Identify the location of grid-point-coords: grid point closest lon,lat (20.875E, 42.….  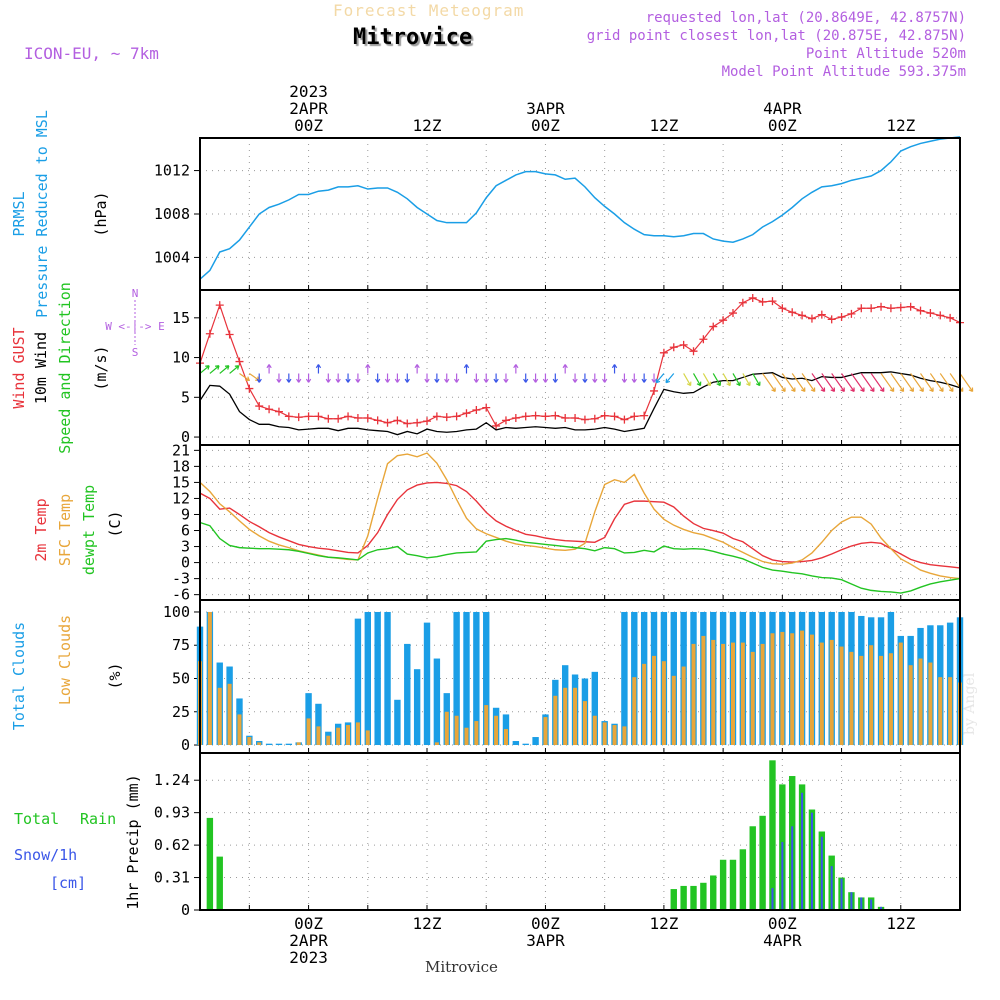
(776, 36).